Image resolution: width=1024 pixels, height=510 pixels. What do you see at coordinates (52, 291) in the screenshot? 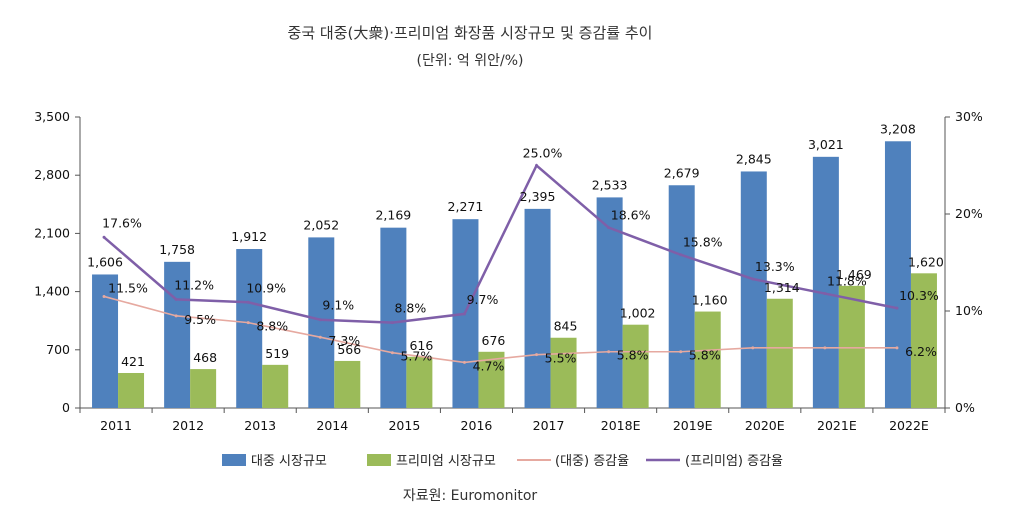
I see `left-y-tick-label: 1,400` at bounding box center [52, 291].